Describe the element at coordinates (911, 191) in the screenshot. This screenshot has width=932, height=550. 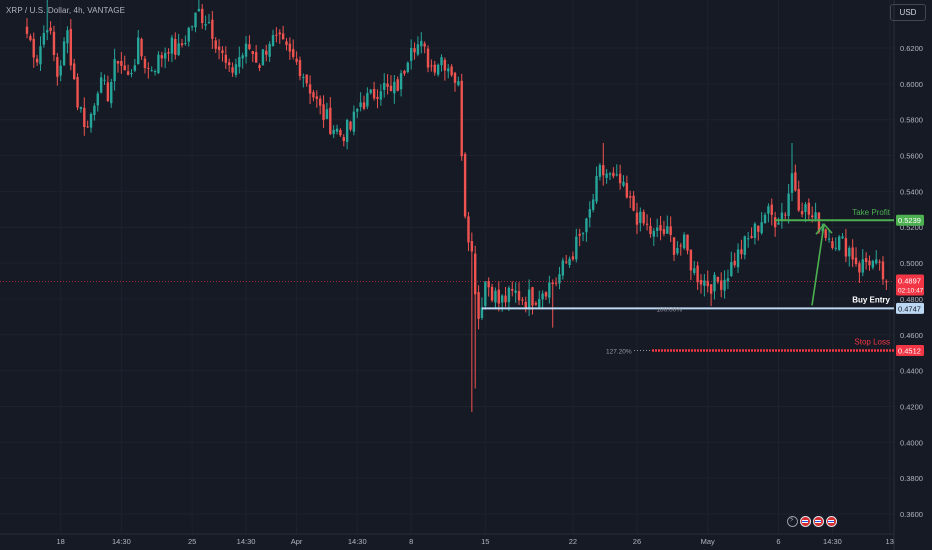
I see `price-tick-label: 0.5400` at that location.